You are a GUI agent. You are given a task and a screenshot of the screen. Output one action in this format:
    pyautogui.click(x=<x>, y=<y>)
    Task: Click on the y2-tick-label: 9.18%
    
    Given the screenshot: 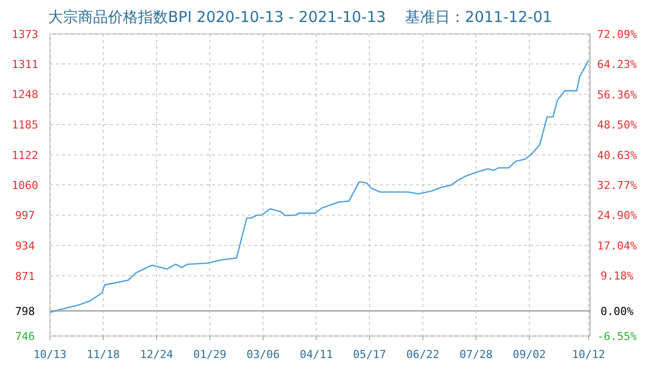 What is the action you would take?
    pyautogui.click(x=617, y=276)
    